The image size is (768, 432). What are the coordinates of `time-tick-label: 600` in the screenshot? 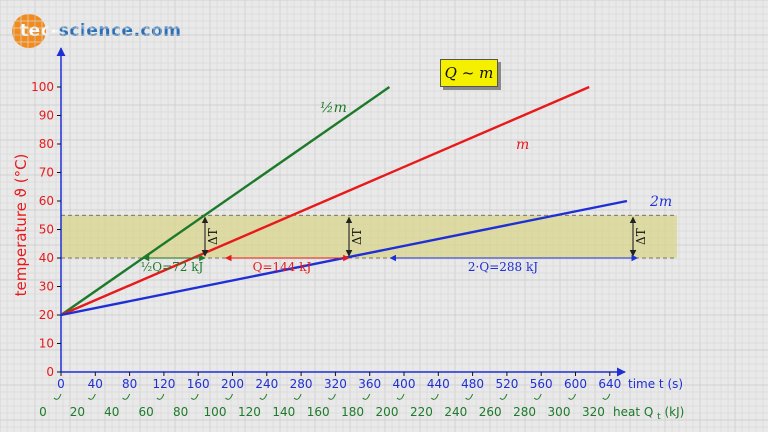 It's located at (575, 384).